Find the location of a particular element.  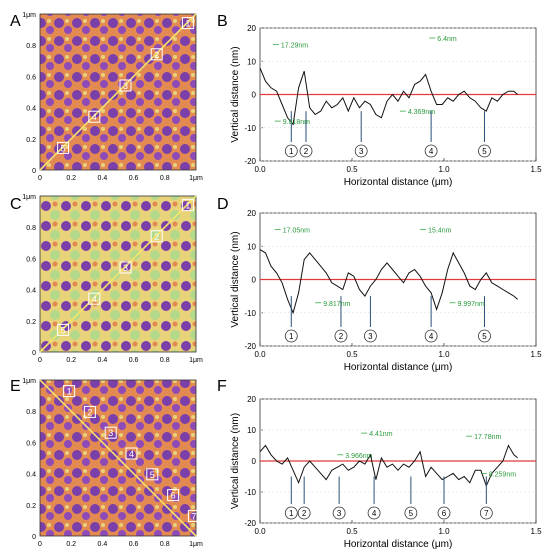

annotation-label: 3.966nm is located at coordinates (358, 456).